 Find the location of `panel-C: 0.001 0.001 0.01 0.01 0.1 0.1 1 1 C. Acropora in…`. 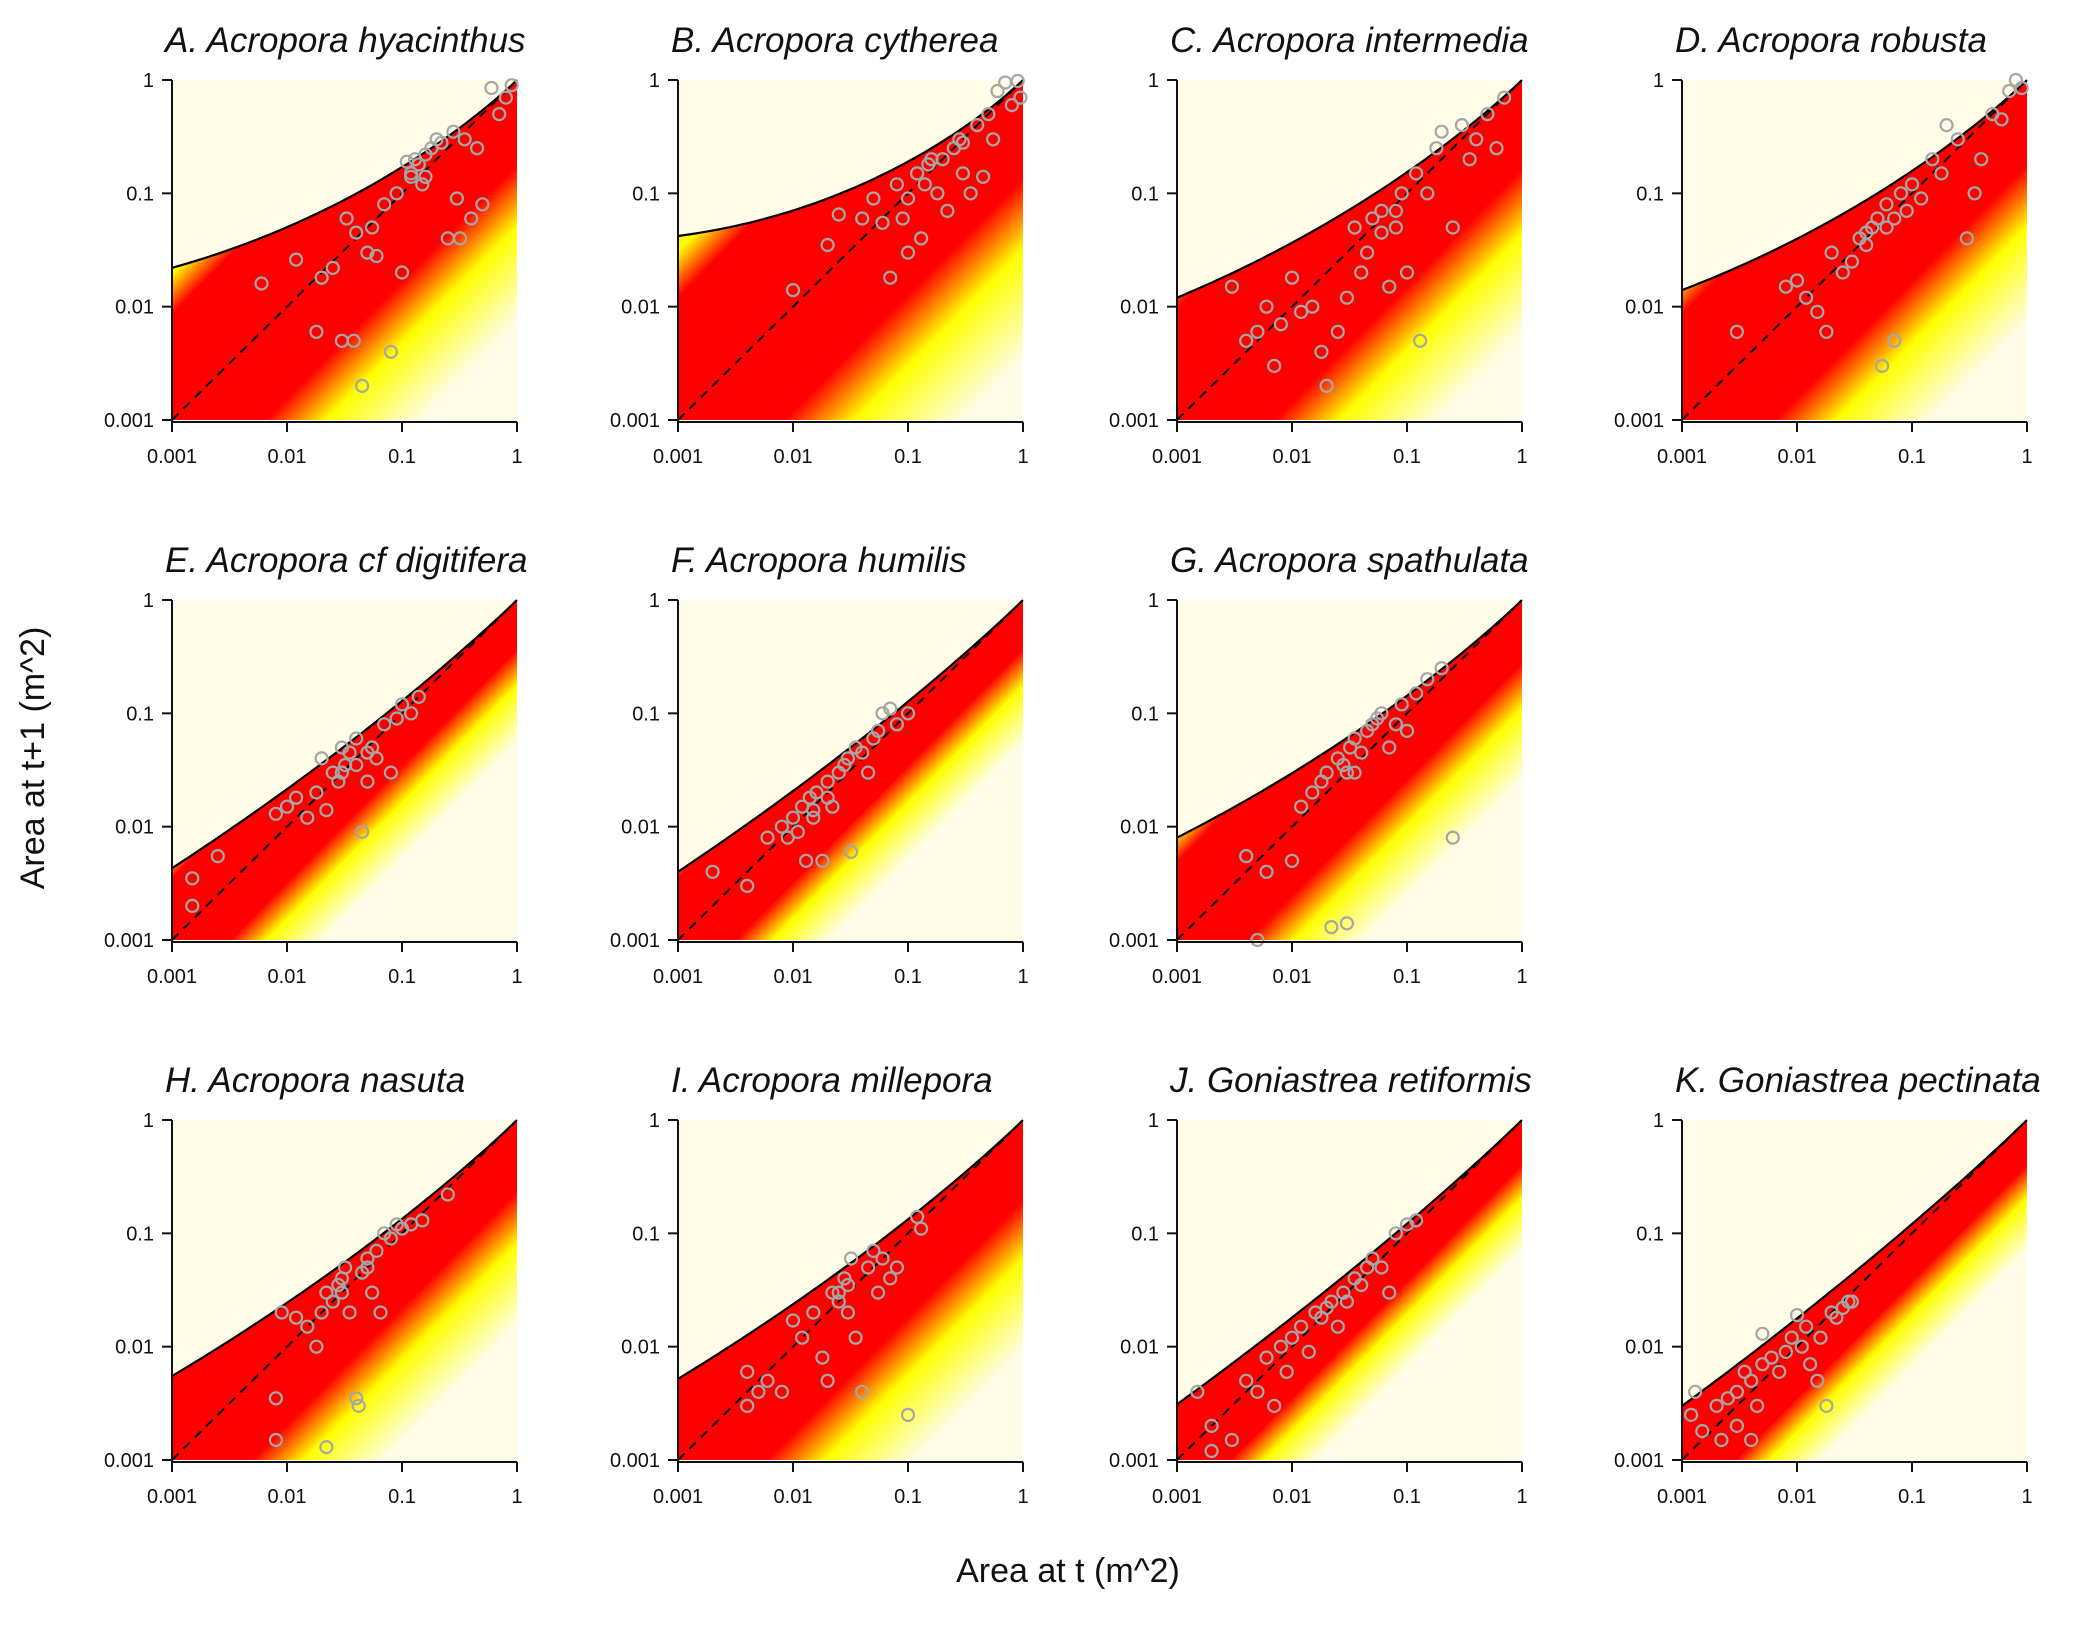

panel-C: 0.001 0.001 0.01 0.01 0.1 0.1 1 1 C. Acropora in… is located at coordinates (1319, 244).